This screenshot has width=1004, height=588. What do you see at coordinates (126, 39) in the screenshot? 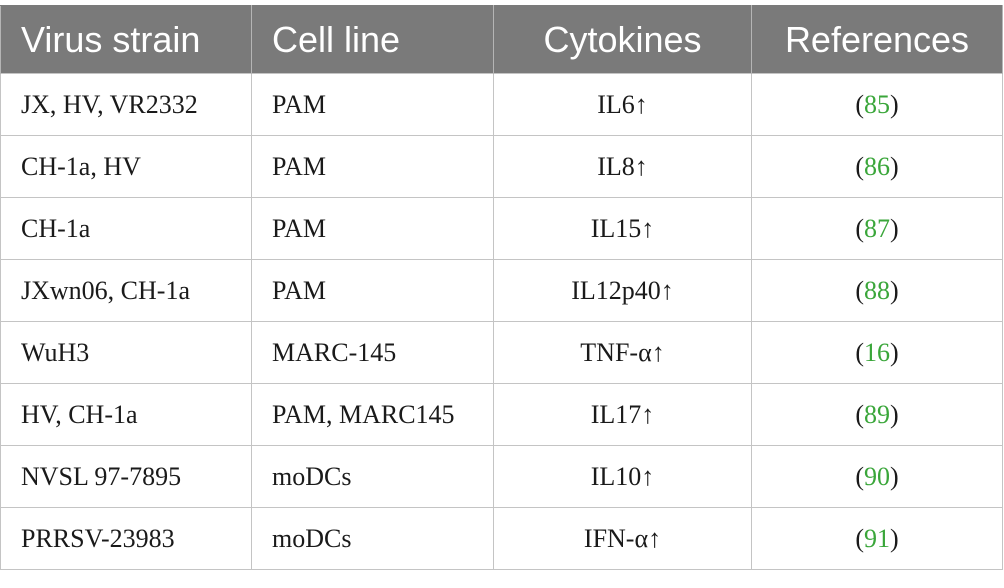
I see `header-virus-strain: Virus strain` at bounding box center [126, 39].